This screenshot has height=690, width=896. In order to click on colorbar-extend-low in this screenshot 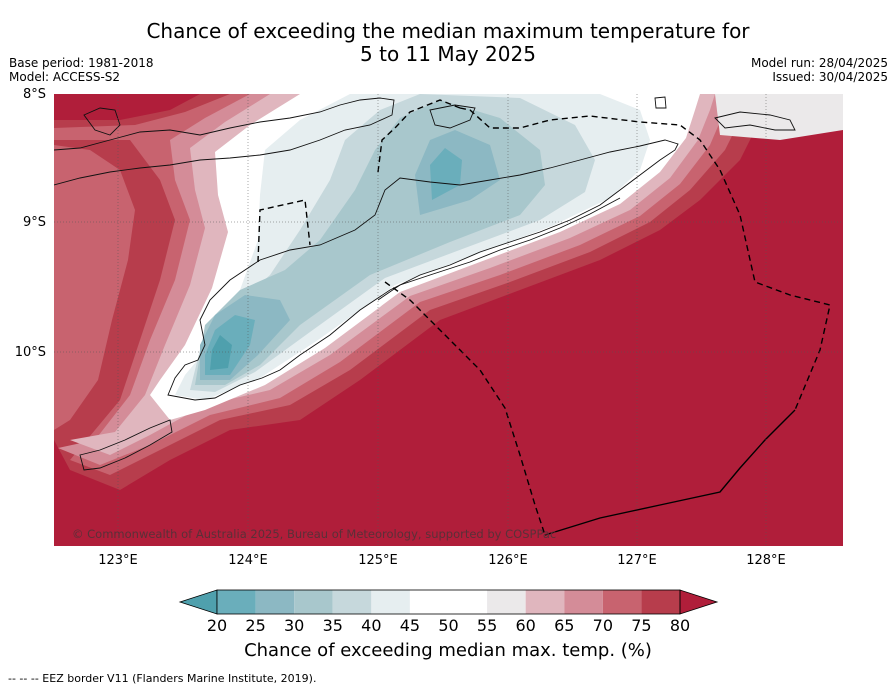, I will do `click(198, 602)`.